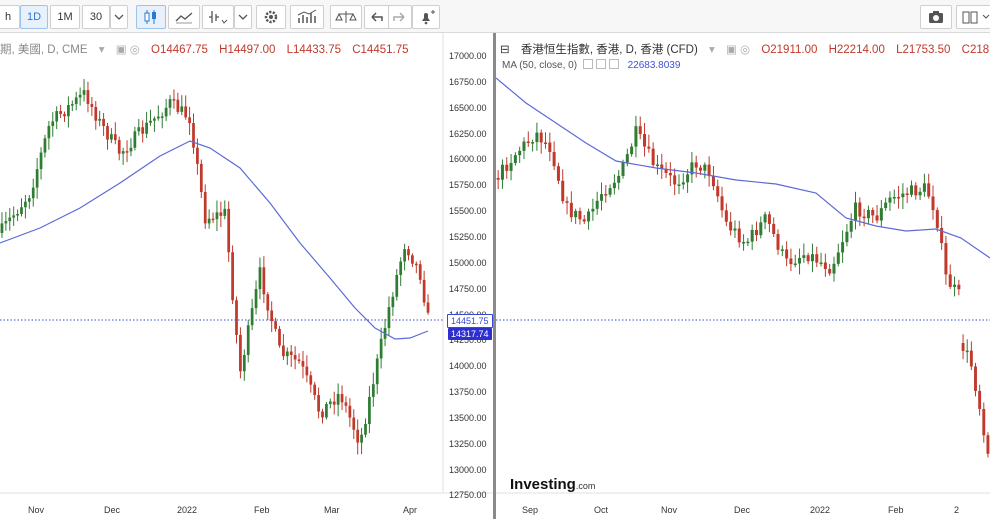  I want to click on ma-visibility-icon, so click(587, 64).